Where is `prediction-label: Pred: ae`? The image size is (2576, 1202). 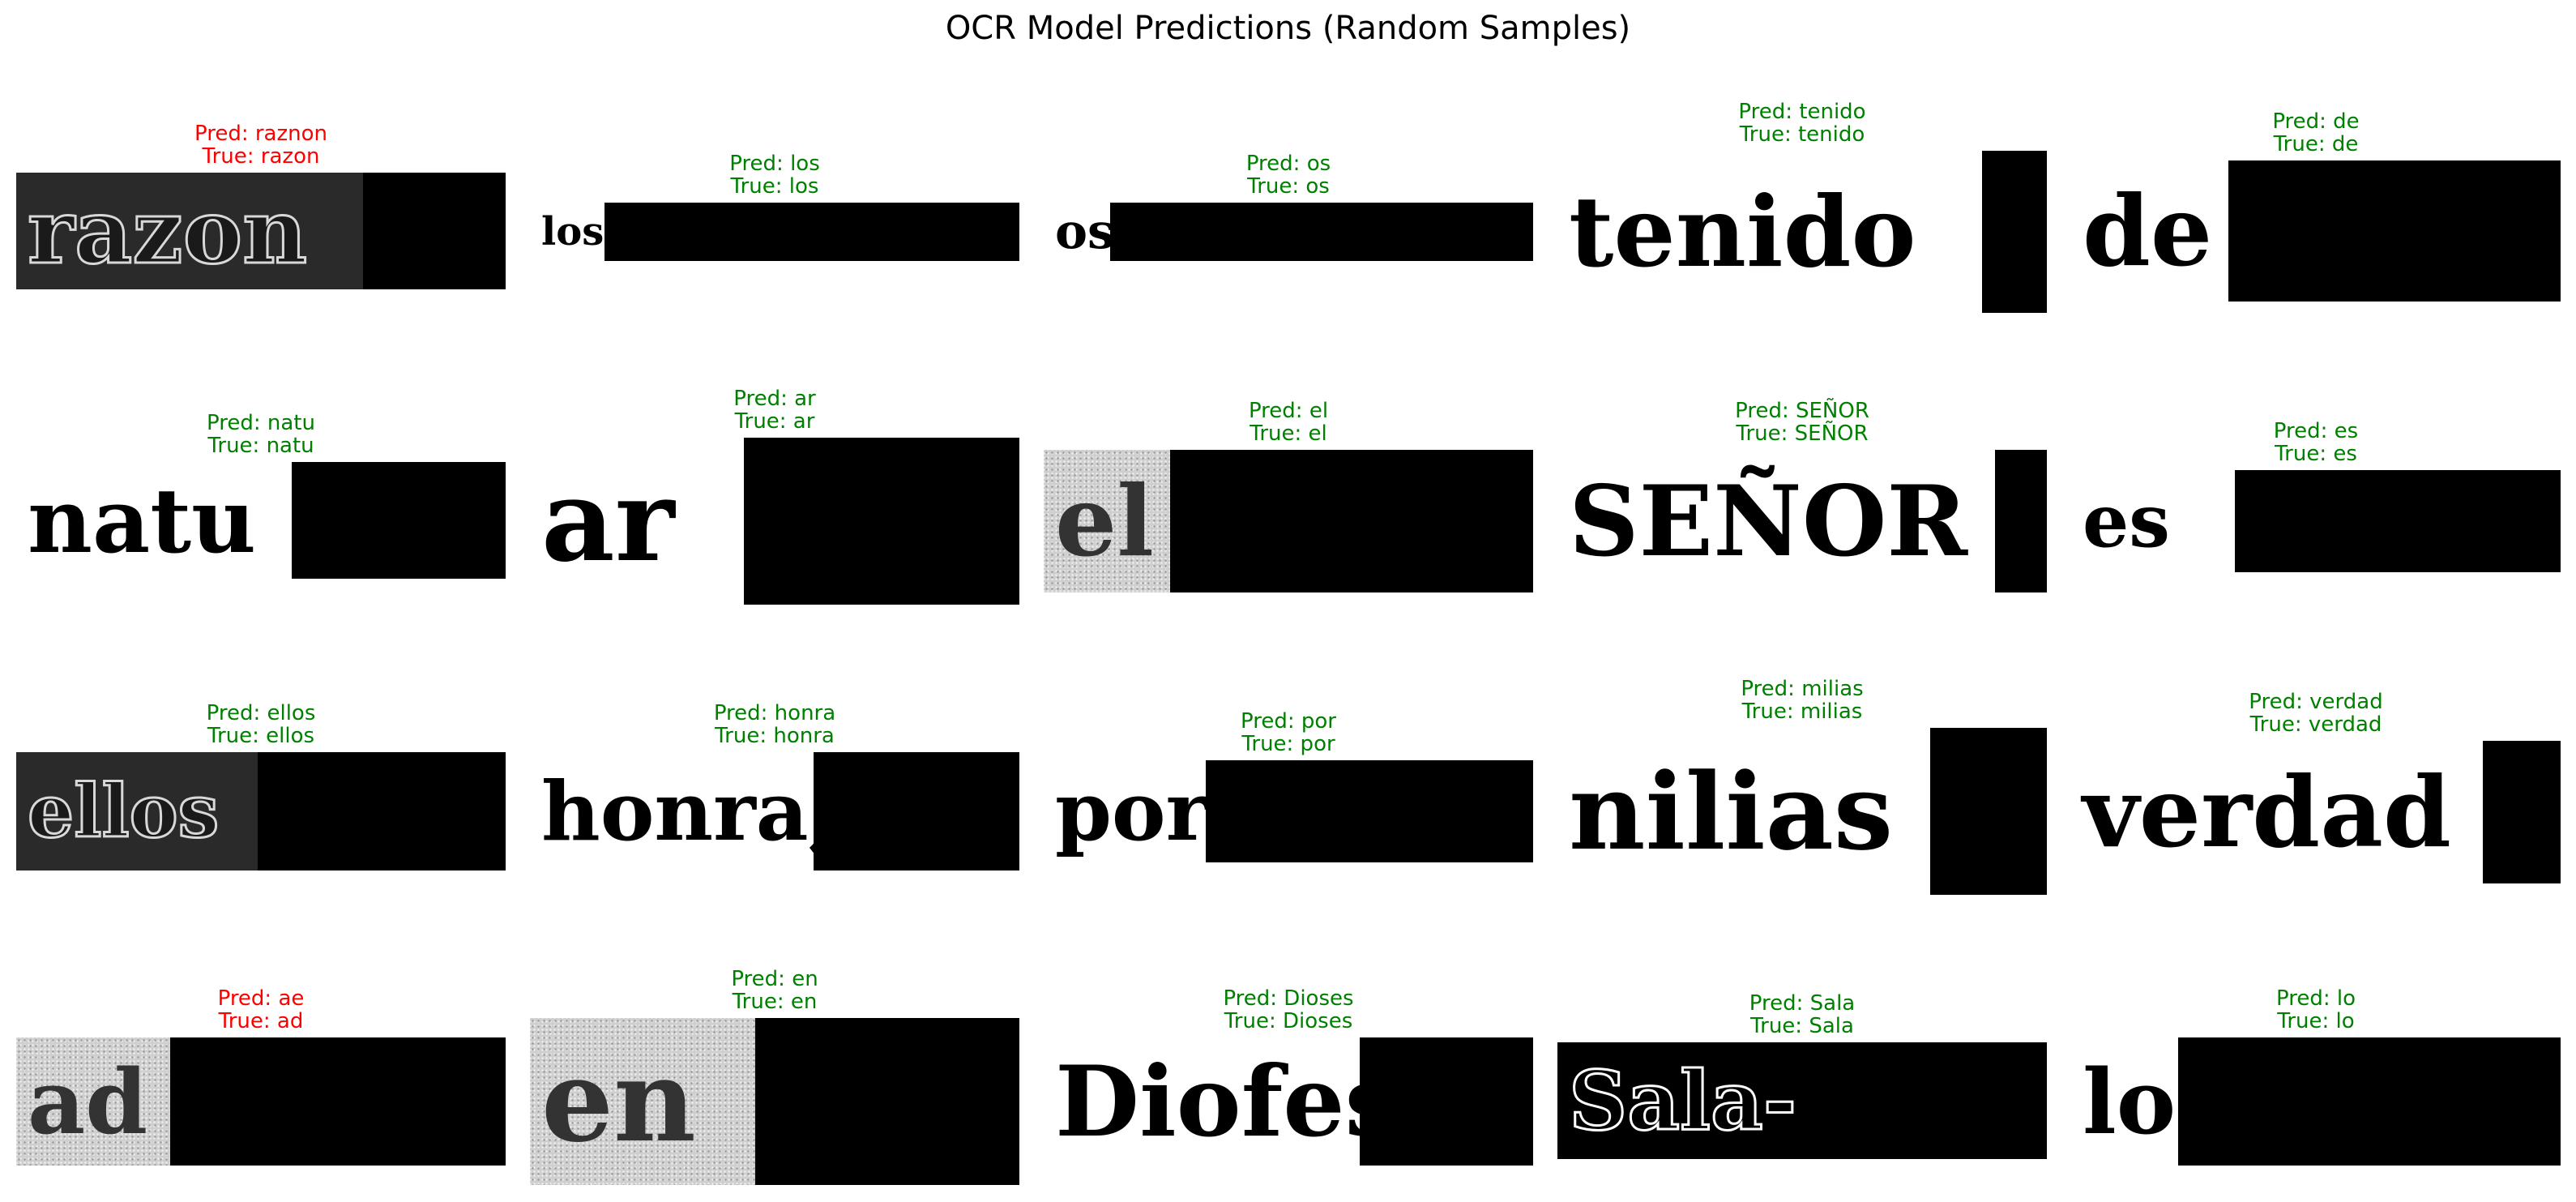 prediction-label: Pred: ae is located at coordinates (261, 998).